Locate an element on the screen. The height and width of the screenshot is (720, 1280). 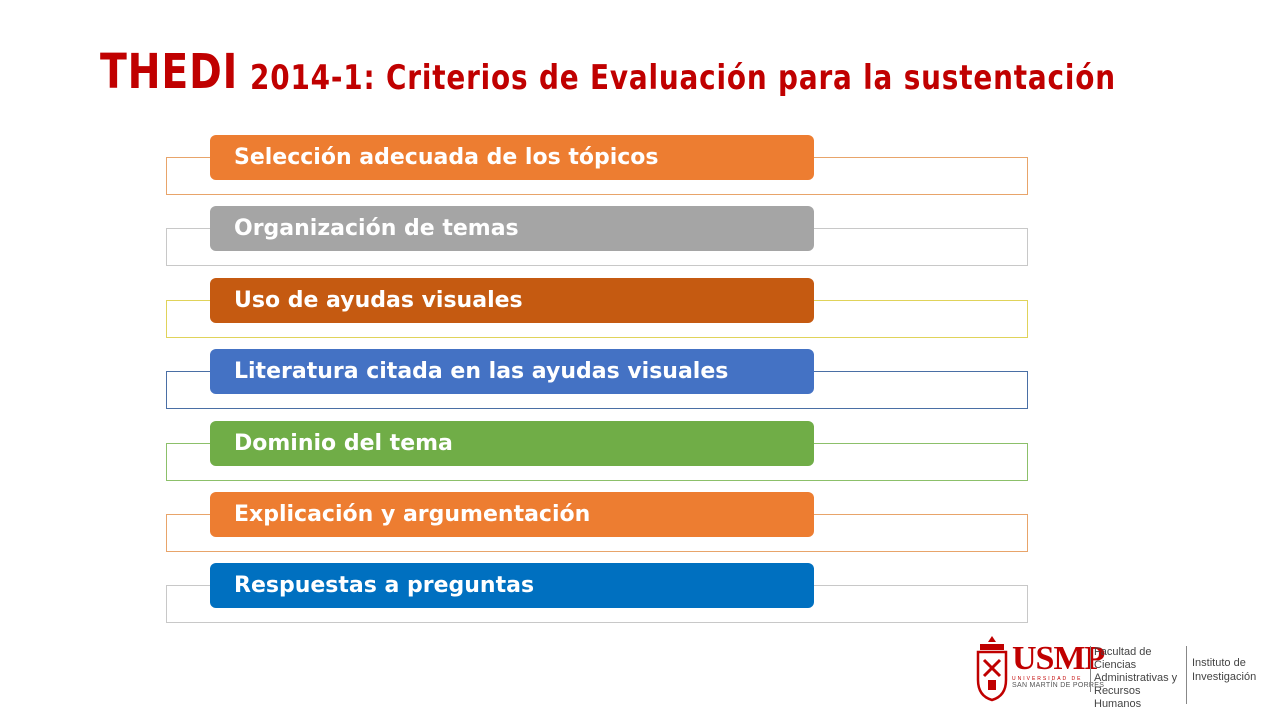
logo-university: SAN MARTÍN DE PORRES is located at coordinates (1058, 685).